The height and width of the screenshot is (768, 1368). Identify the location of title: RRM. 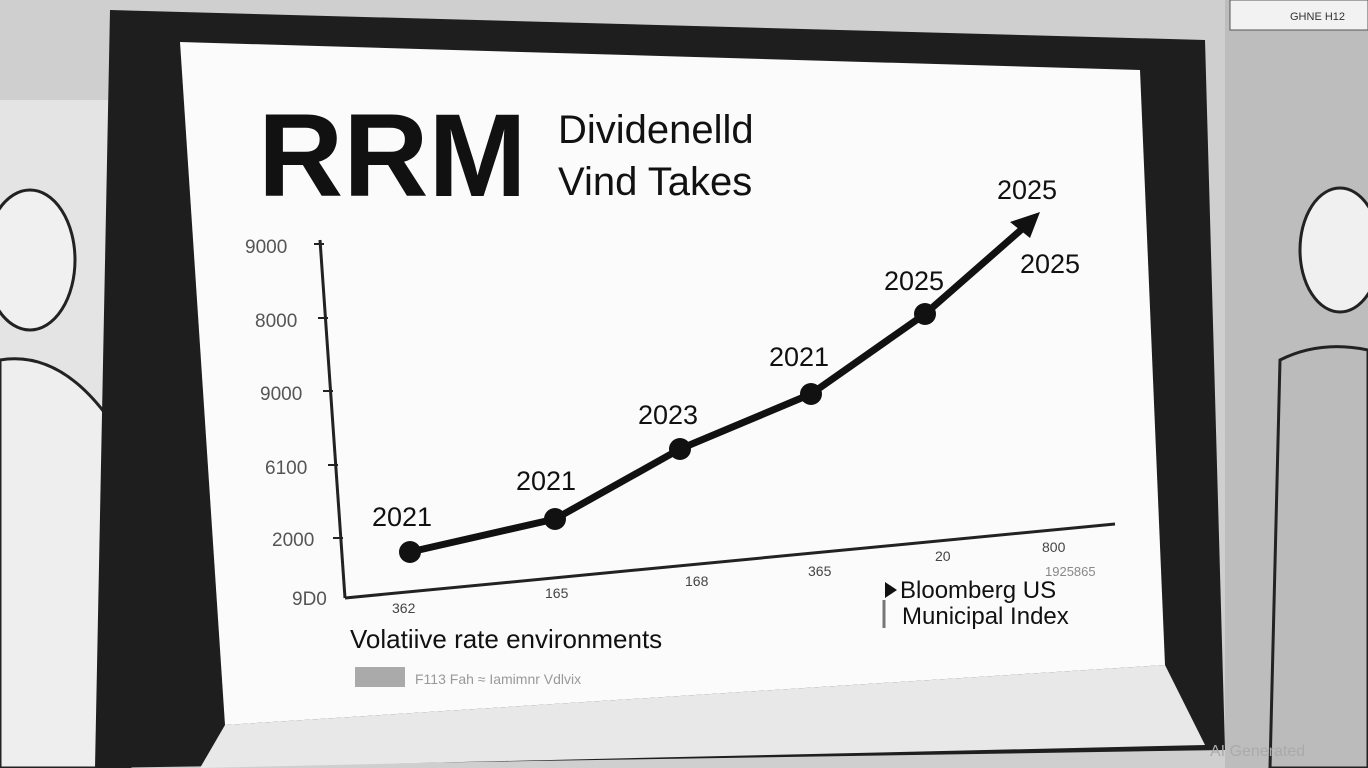
(392, 156).